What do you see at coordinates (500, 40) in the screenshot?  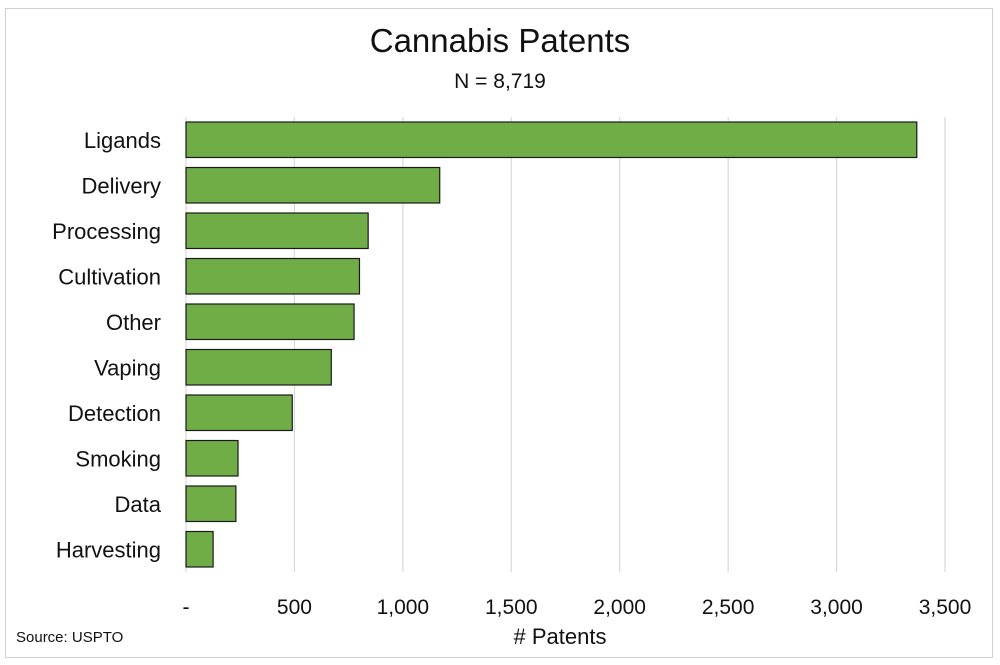 I see `chart-title: Cannabis Patents` at bounding box center [500, 40].